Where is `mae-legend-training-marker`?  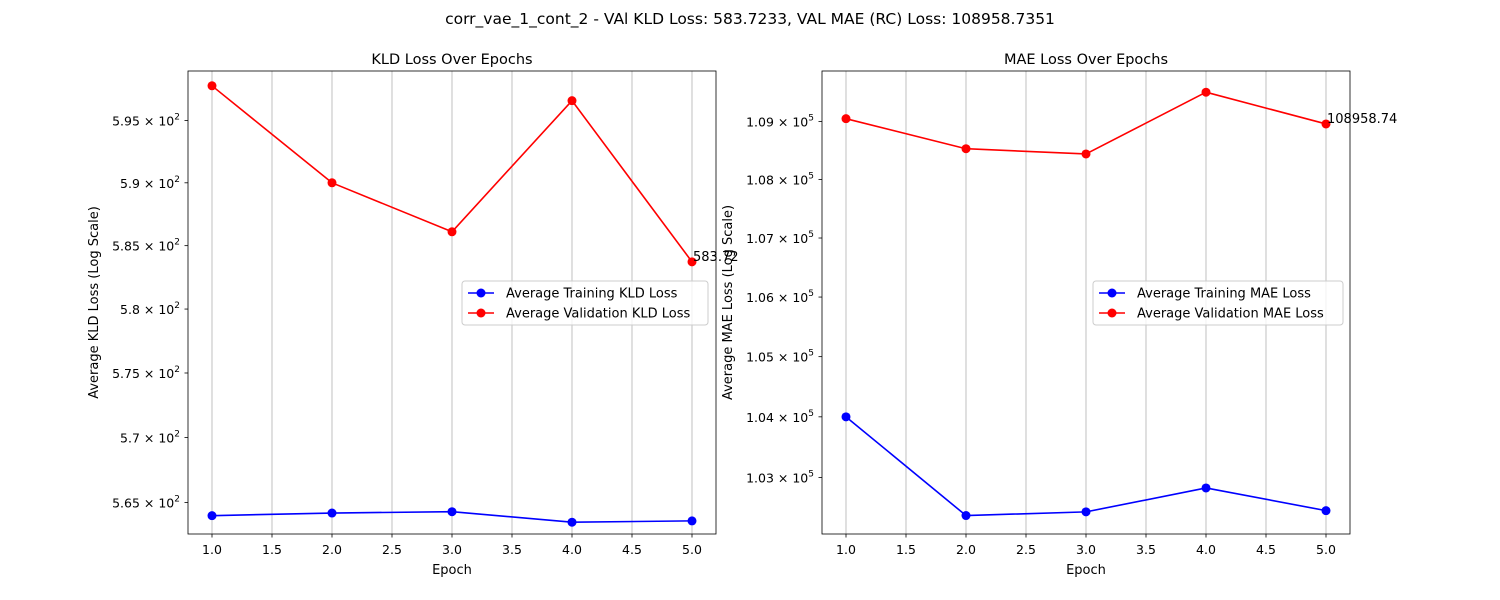
mae-legend-training-marker is located at coordinates (1112, 293).